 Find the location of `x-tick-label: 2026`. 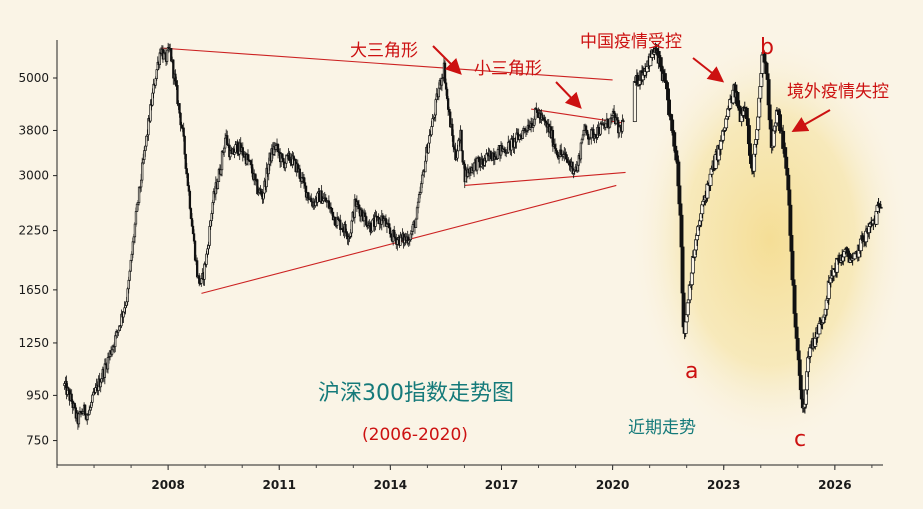

x-tick-label: 2026 is located at coordinates (834, 485).